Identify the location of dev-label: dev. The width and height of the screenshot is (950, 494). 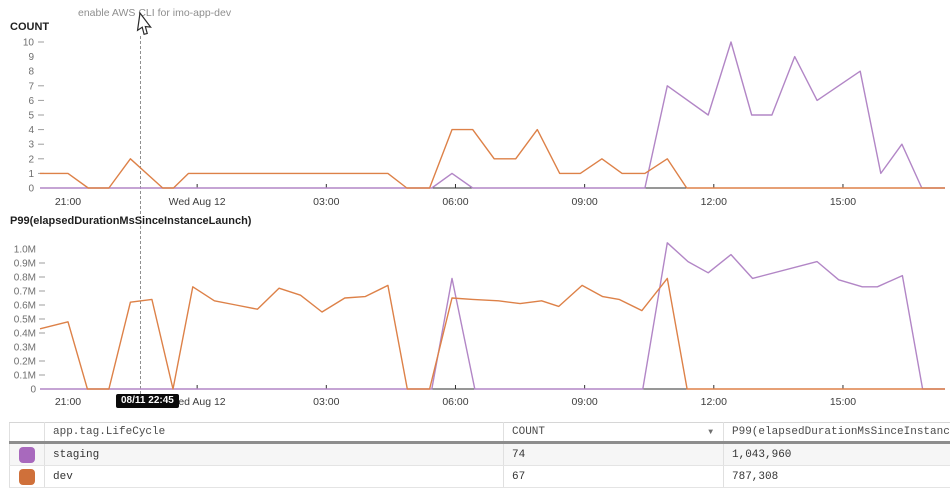
(274, 476).